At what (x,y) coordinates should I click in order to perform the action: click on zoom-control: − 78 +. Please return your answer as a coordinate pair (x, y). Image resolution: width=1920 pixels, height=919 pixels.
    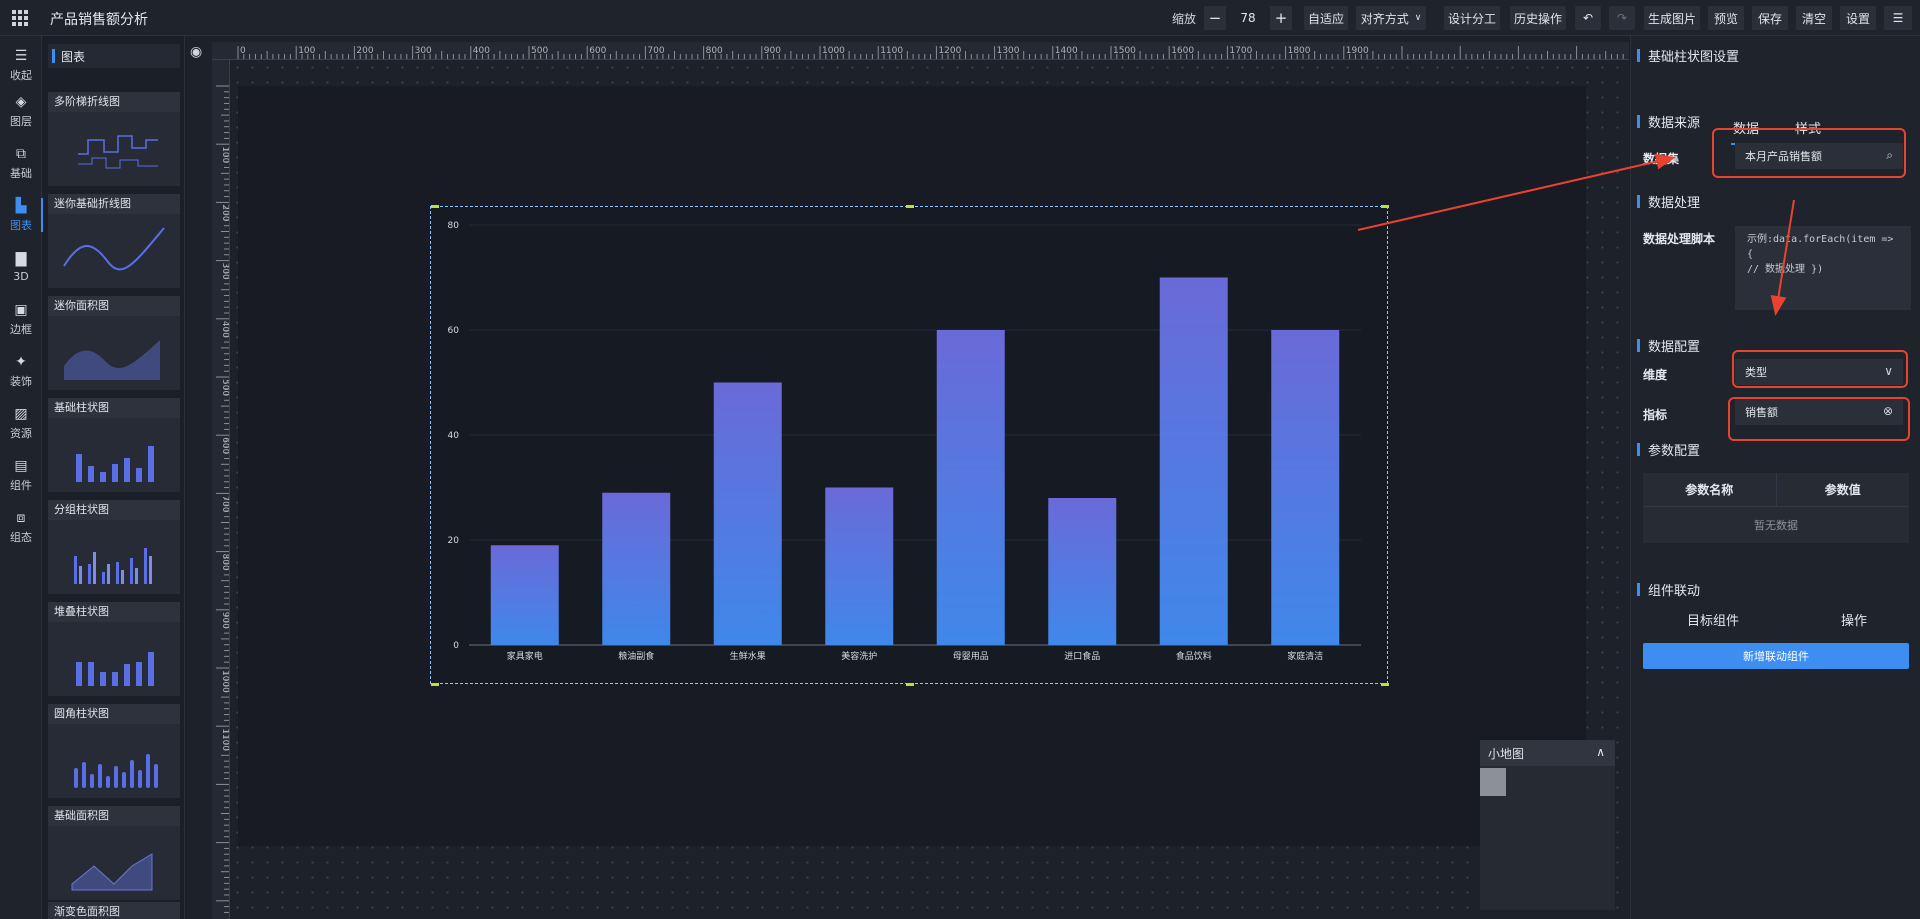
    Looking at the image, I should click on (1248, 18).